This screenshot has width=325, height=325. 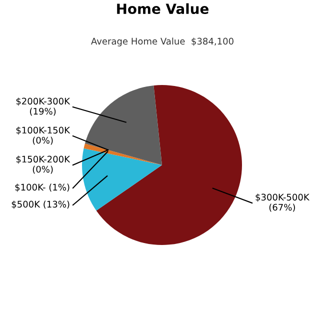 I want to click on chart-title: Home Value, so click(x=162, y=8).